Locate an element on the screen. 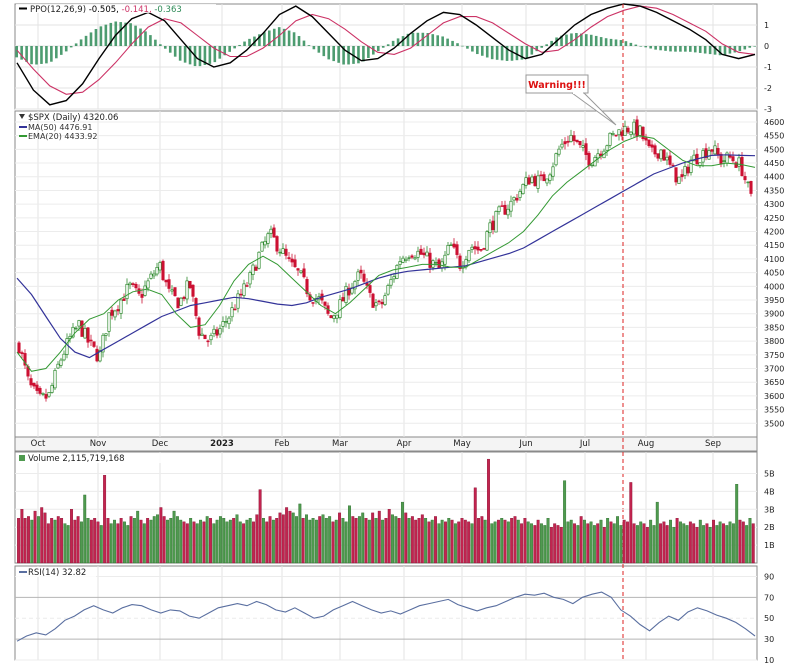 The height and width of the screenshot is (663, 800). ma50-legend-label: MA(50) 4476.91 is located at coordinates (60, 127).